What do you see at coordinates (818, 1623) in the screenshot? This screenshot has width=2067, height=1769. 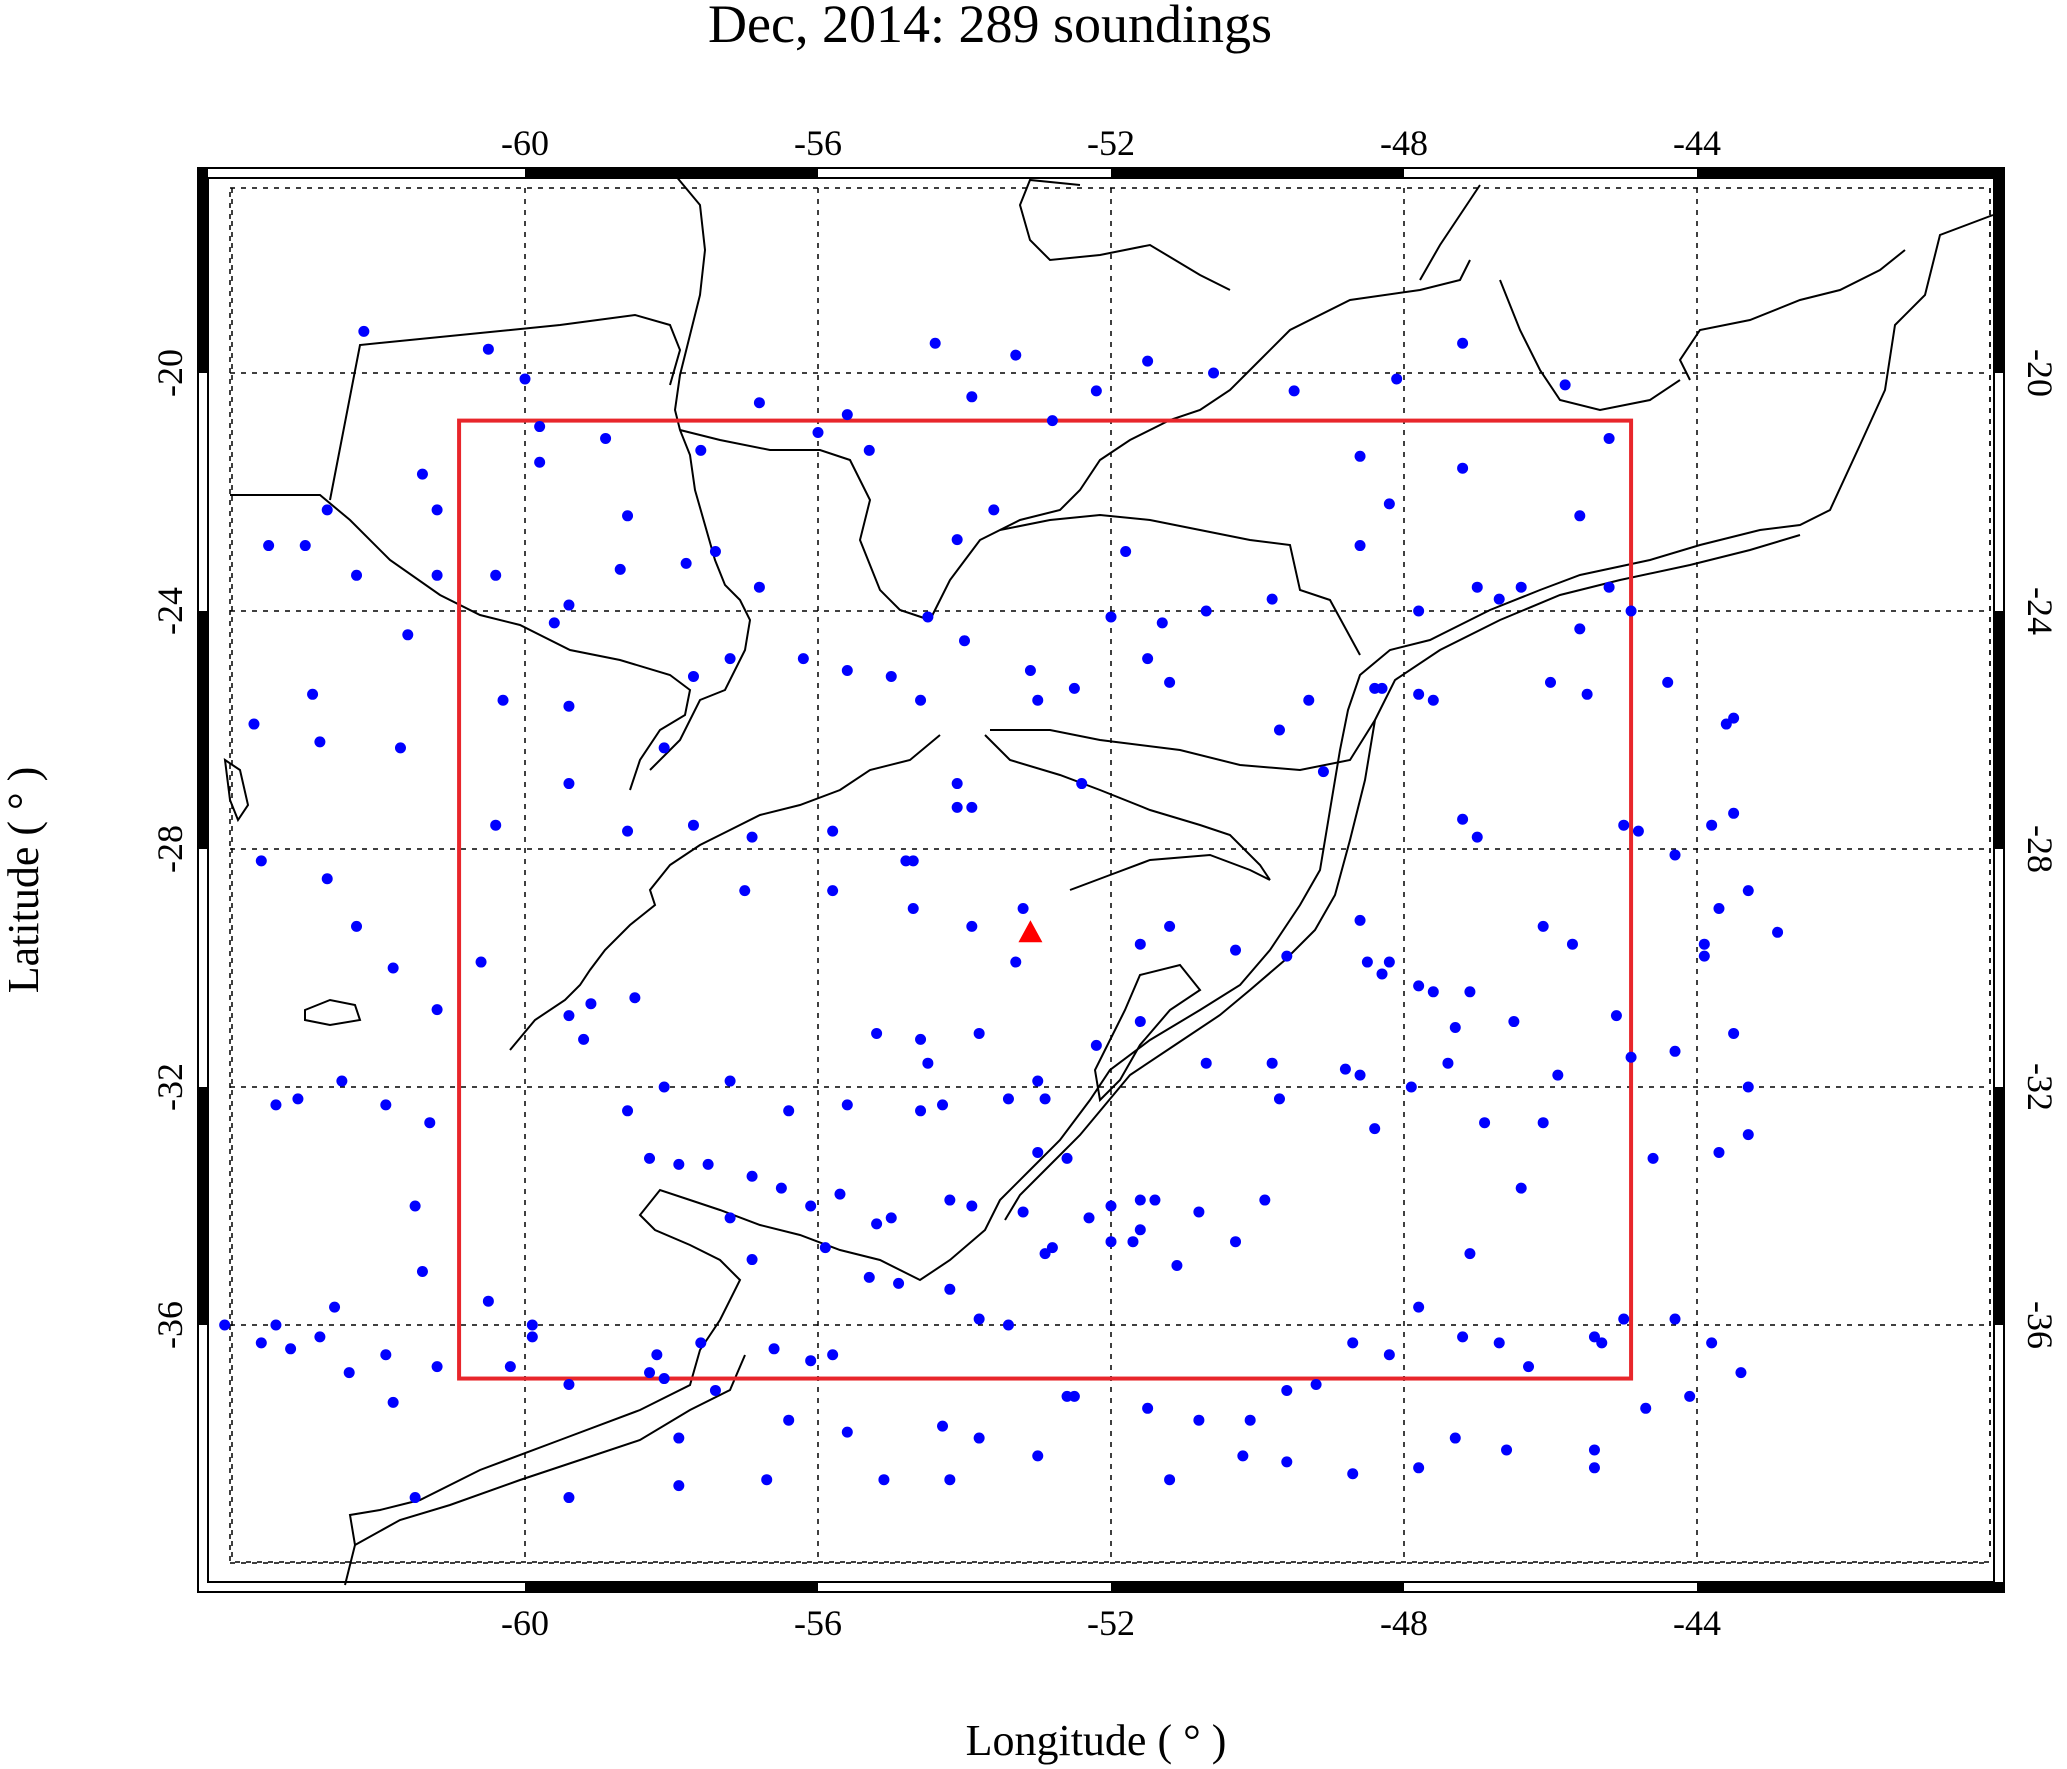 I see `x-tick-label: -56` at bounding box center [818, 1623].